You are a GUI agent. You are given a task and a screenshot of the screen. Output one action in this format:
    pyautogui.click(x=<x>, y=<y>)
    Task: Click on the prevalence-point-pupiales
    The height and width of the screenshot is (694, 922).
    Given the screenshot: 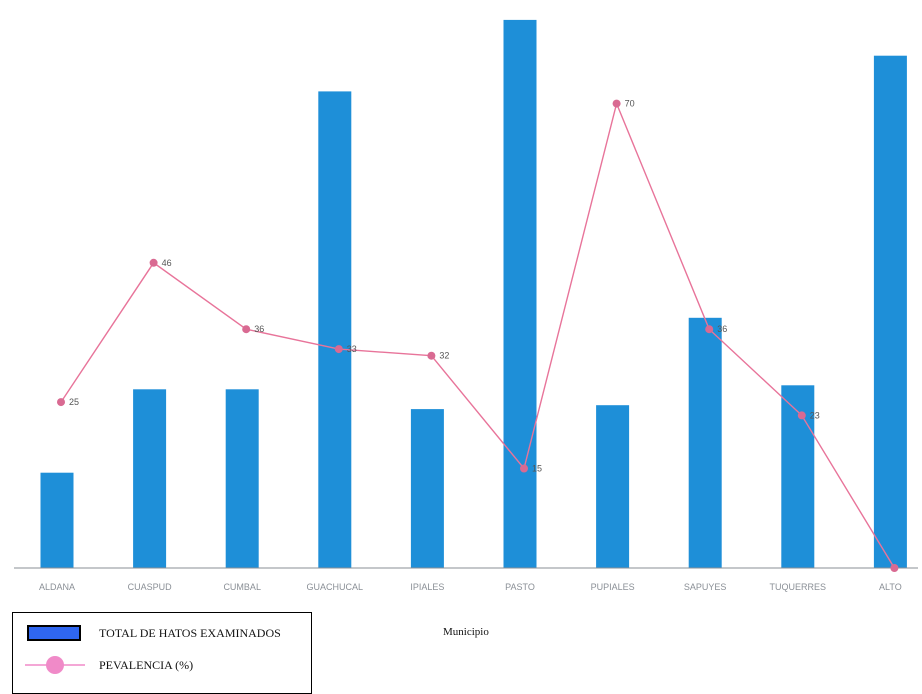 What is the action you would take?
    pyautogui.click(x=616, y=103)
    